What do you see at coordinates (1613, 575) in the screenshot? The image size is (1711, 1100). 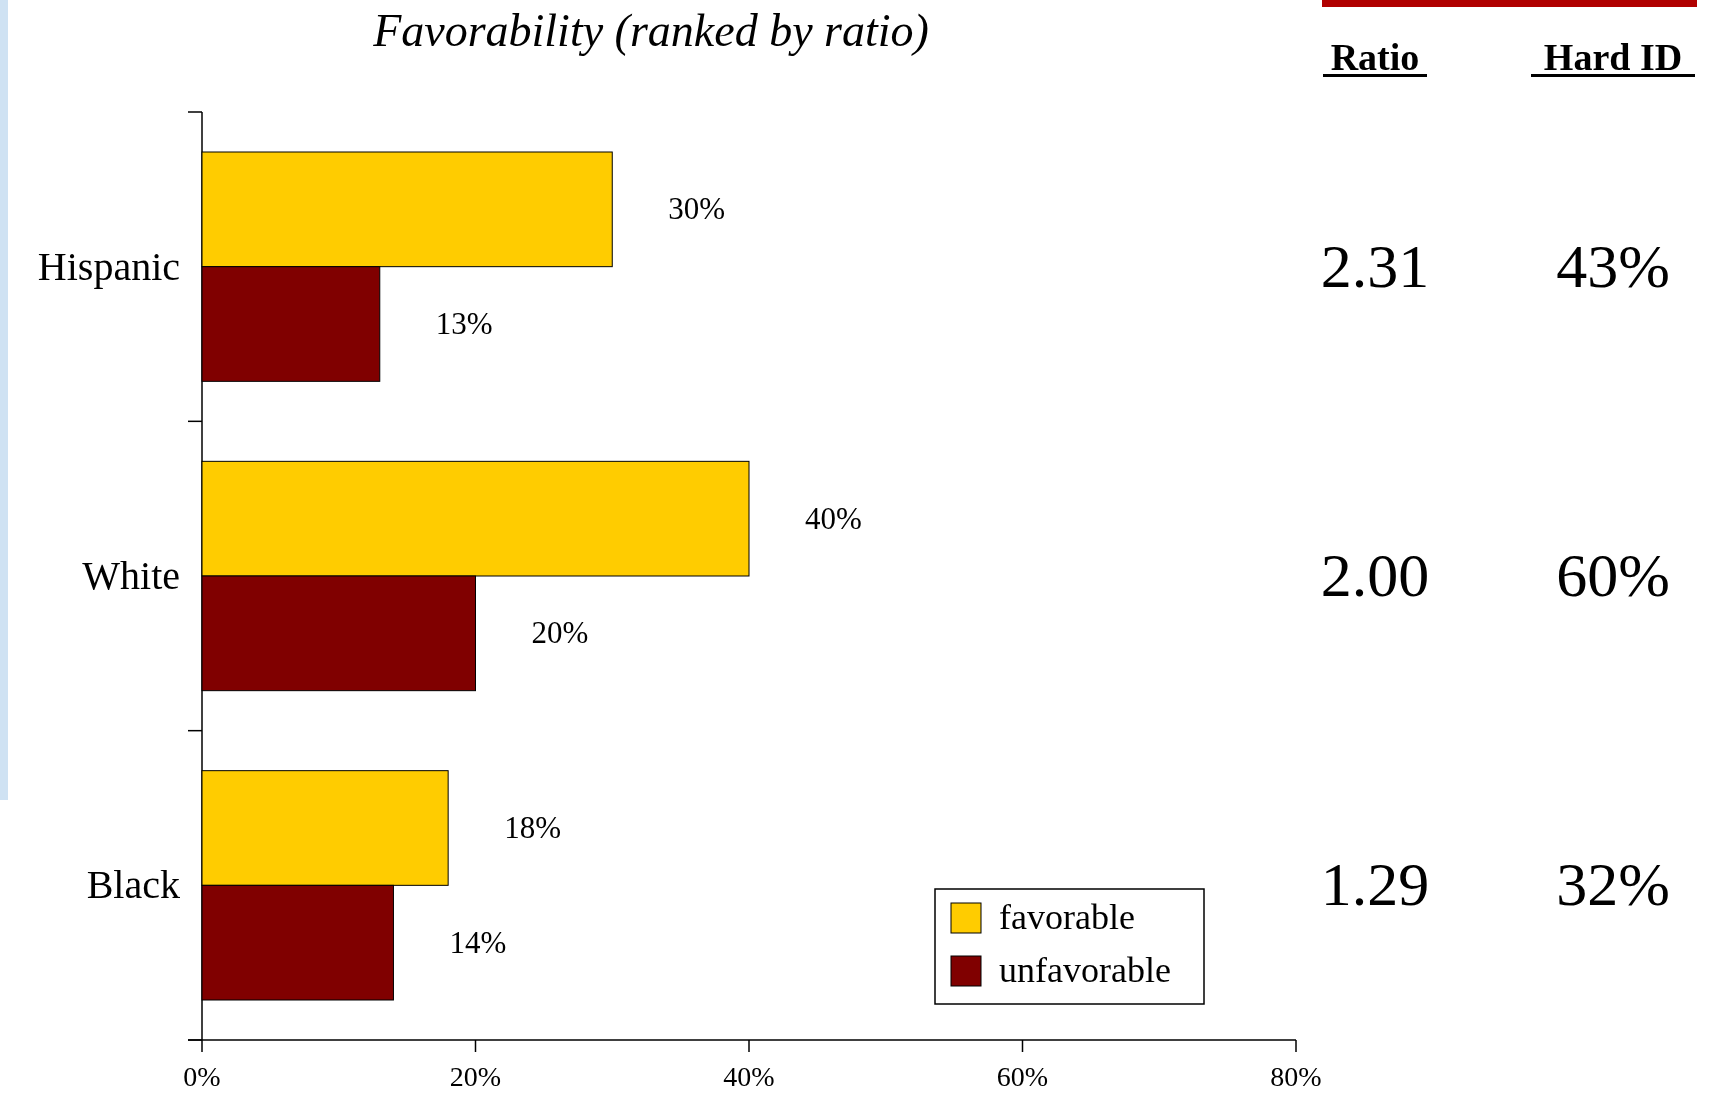 I see `text: 60%` at bounding box center [1613, 575].